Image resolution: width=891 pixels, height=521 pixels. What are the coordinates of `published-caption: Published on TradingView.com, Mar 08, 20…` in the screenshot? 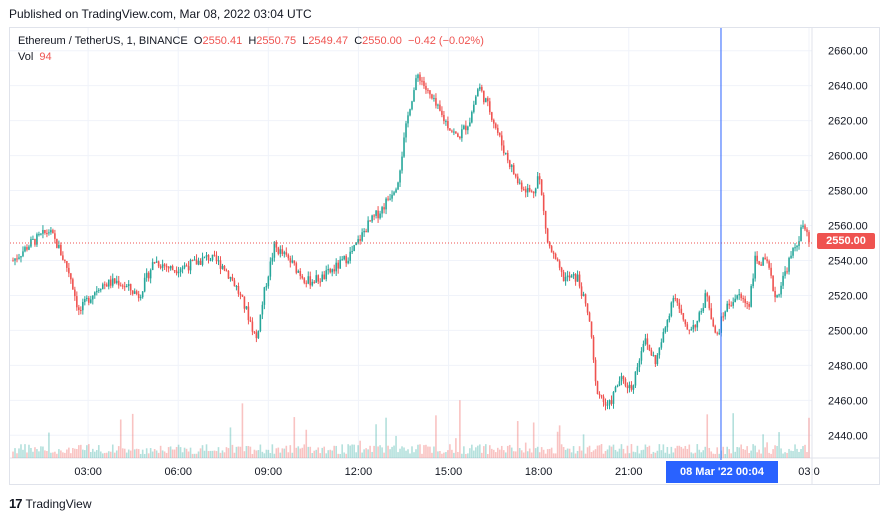 It's located at (160, 14).